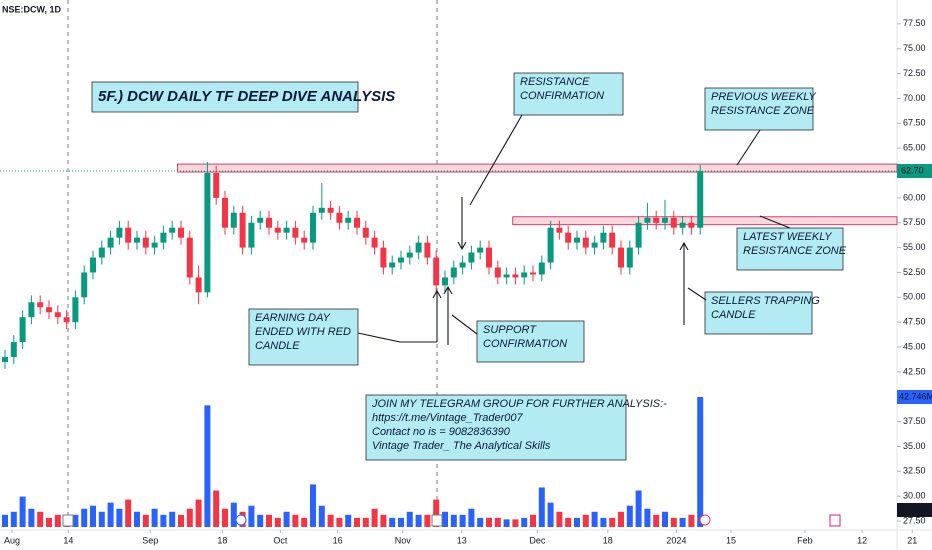 The height and width of the screenshot is (550, 932). What do you see at coordinates (795, 251) in the screenshot?
I see `annotation-text: RESISTANCE ZONE` at bounding box center [795, 251].